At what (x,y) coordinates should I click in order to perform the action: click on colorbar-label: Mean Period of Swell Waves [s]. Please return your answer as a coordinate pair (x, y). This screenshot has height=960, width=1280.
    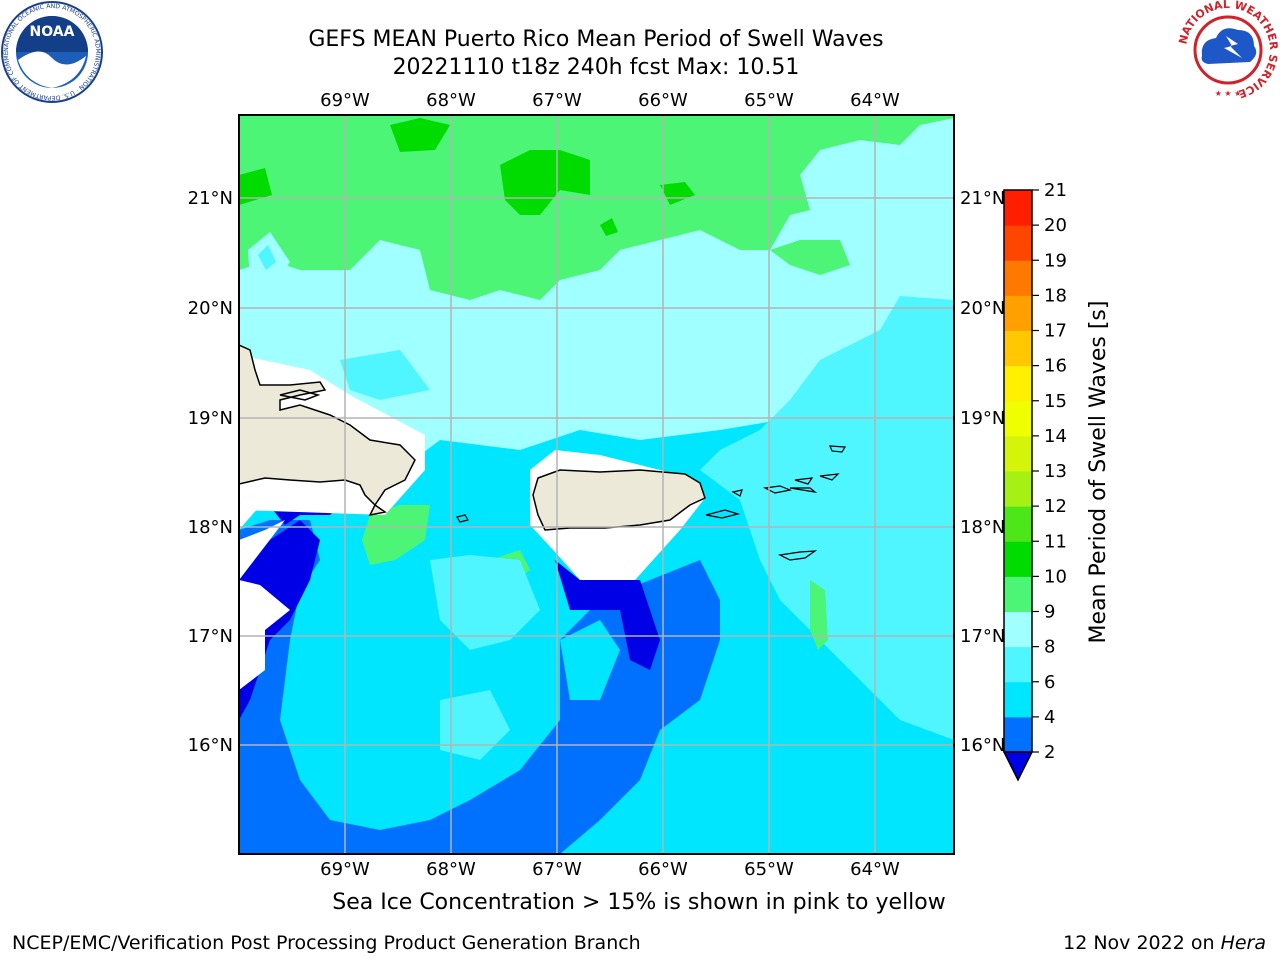
    Looking at the image, I should click on (1098, 472).